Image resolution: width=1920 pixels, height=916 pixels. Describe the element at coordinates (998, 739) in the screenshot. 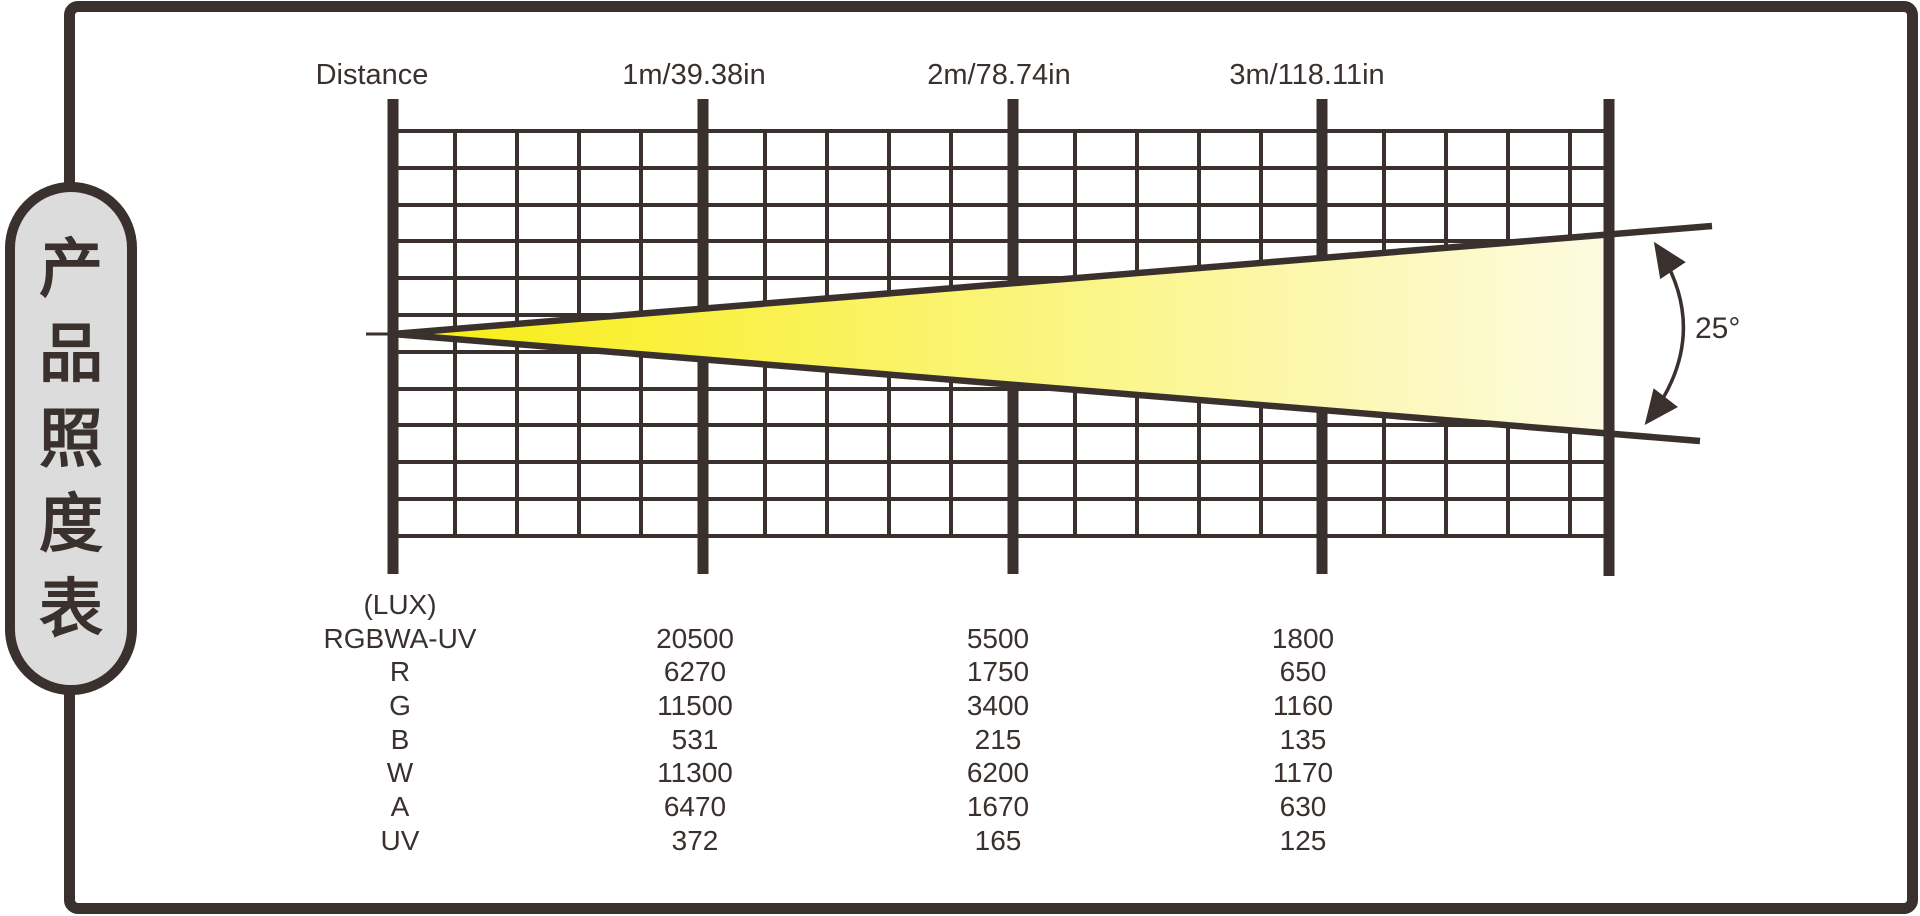

I see `value-b-2m: 215` at that location.